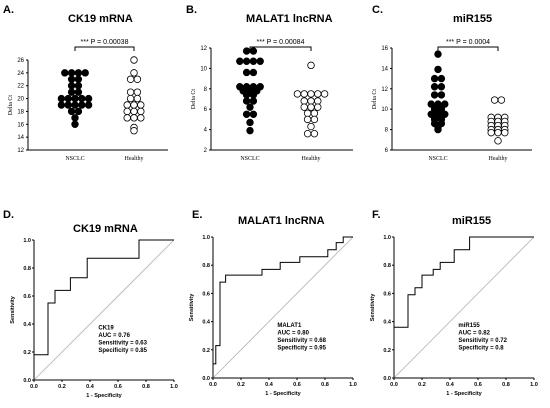 This screenshot has height=408, width=550. What do you see at coordinates (100, 19) in the screenshot?
I see `panel-title-a: CK19 mRNA` at bounding box center [100, 19].